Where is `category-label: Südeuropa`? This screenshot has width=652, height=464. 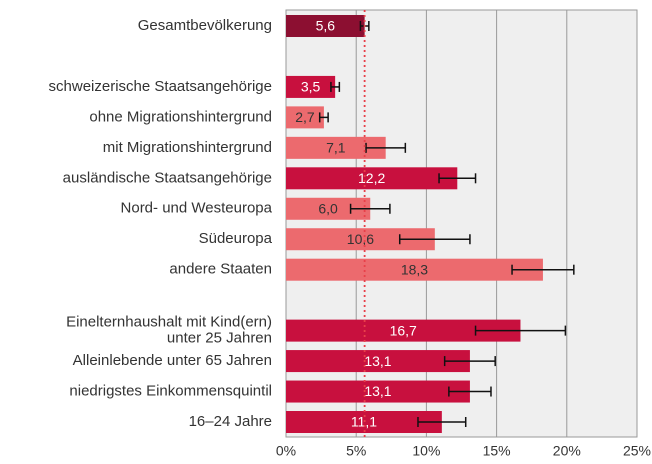 category-label: Südeuropa is located at coordinates (236, 238).